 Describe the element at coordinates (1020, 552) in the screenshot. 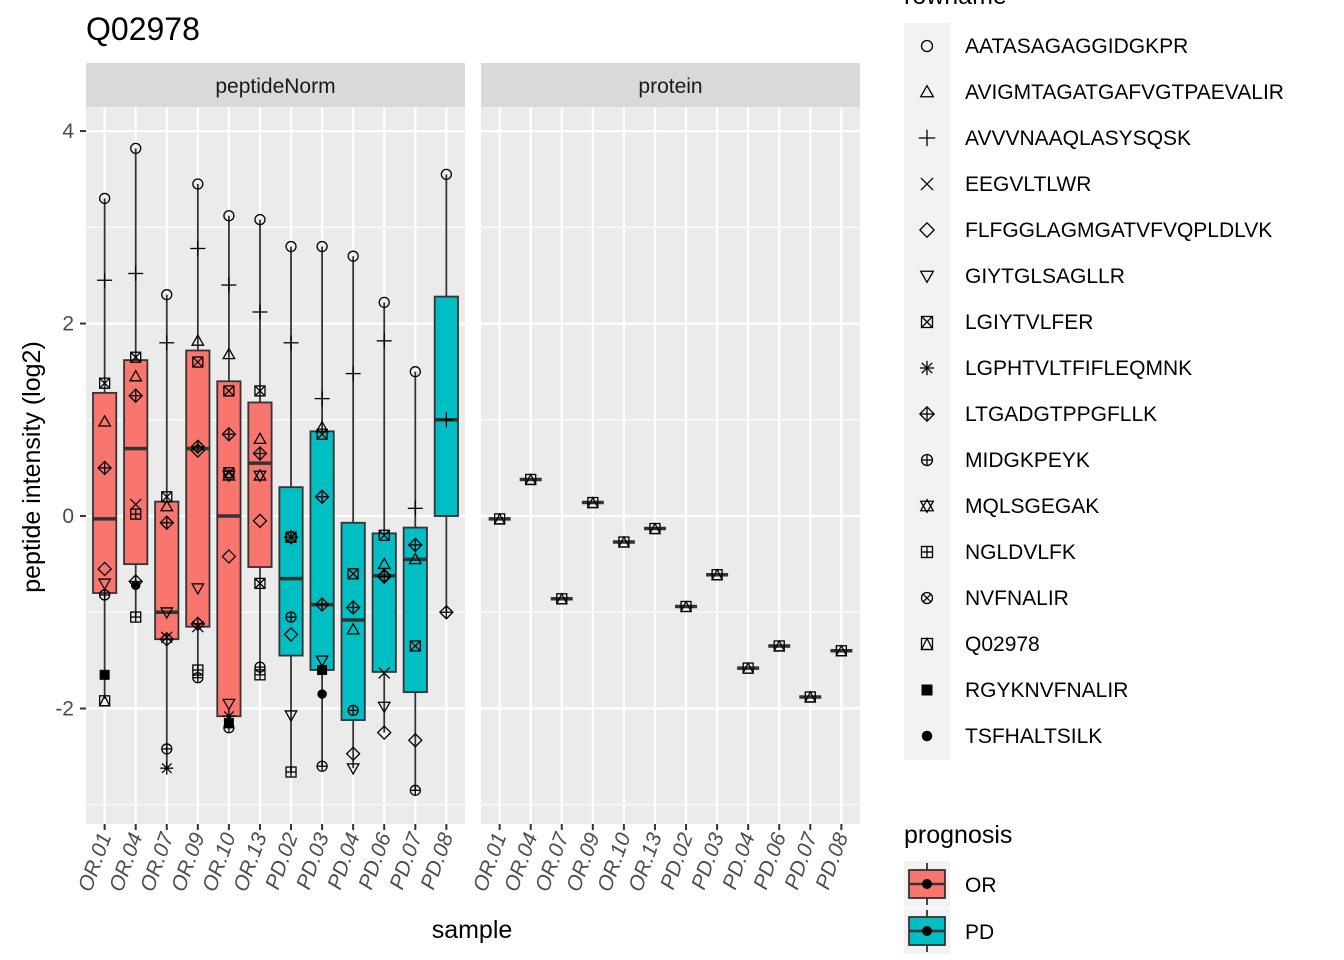

I see `legend-label: NGLDVLFK` at that location.